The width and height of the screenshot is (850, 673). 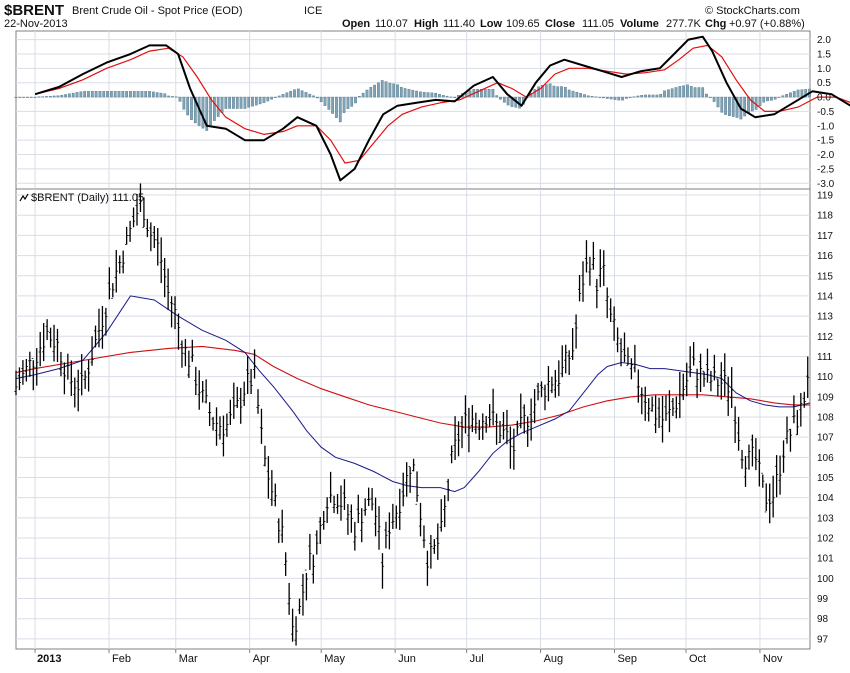 What do you see at coordinates (824, 83) in the screenshot?
I see `macd-y-tick-label: 0.5` at bounding box center [824, 83].